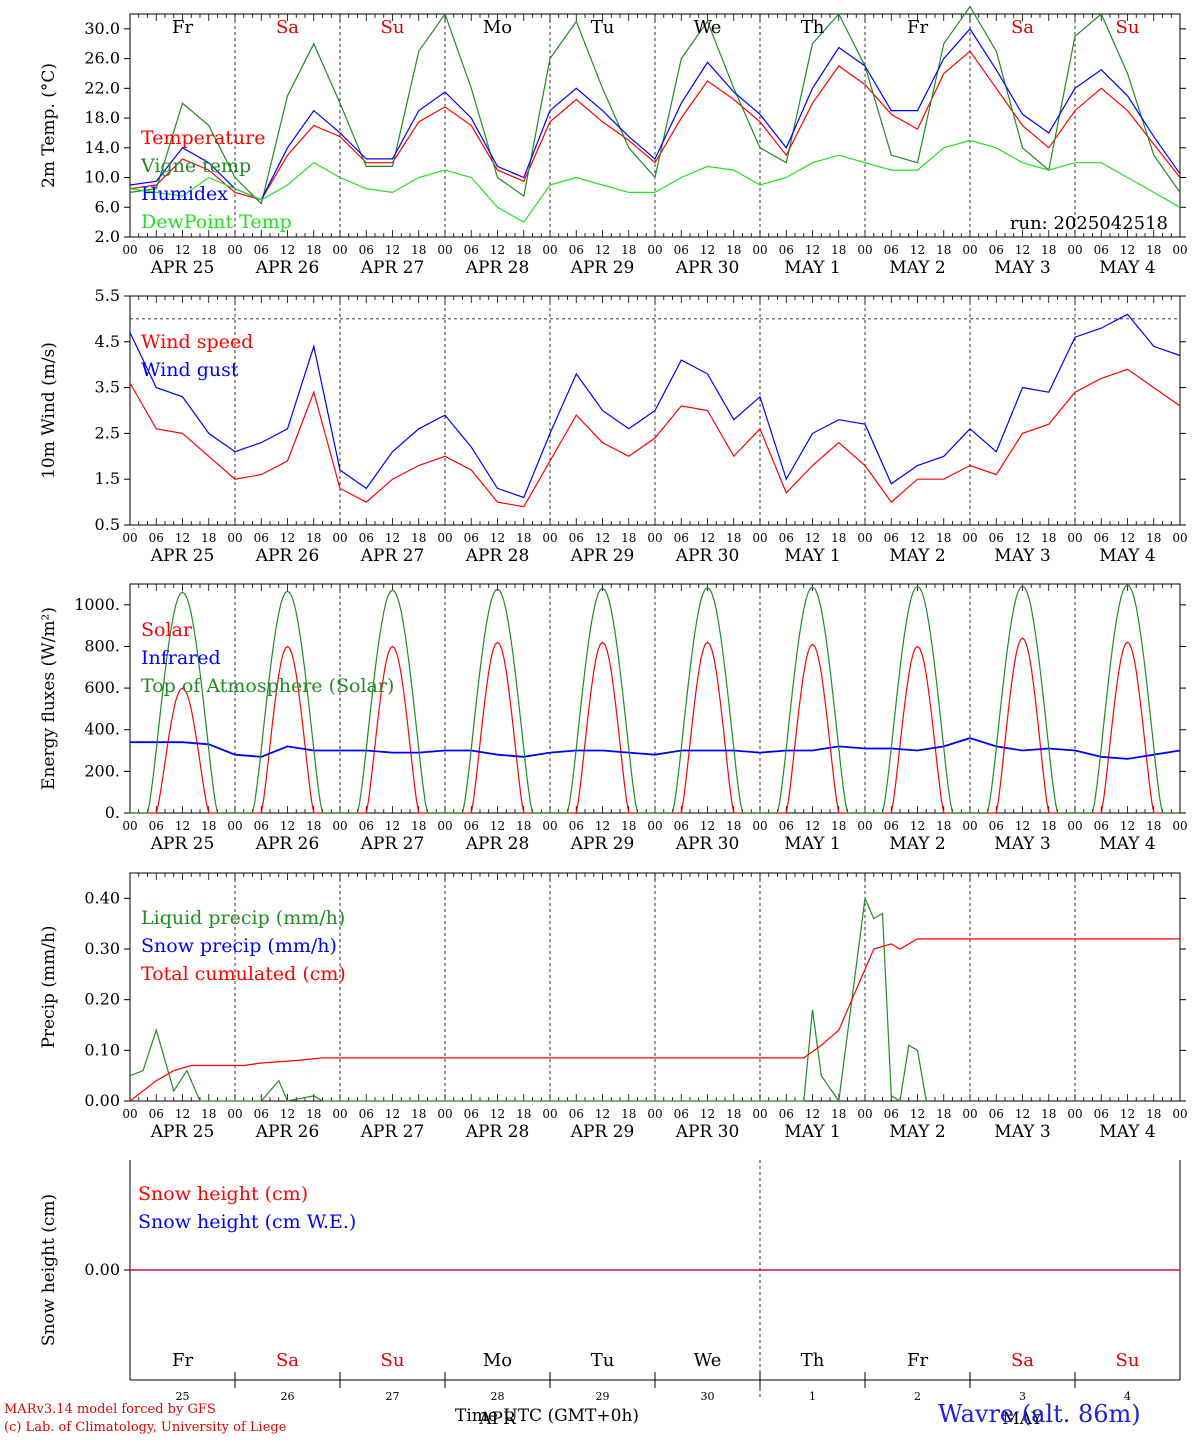 This screenshot has height=1440, width=1194. I want to click on y-axis-label: 2m Temp. (°C), so click(49, 125).